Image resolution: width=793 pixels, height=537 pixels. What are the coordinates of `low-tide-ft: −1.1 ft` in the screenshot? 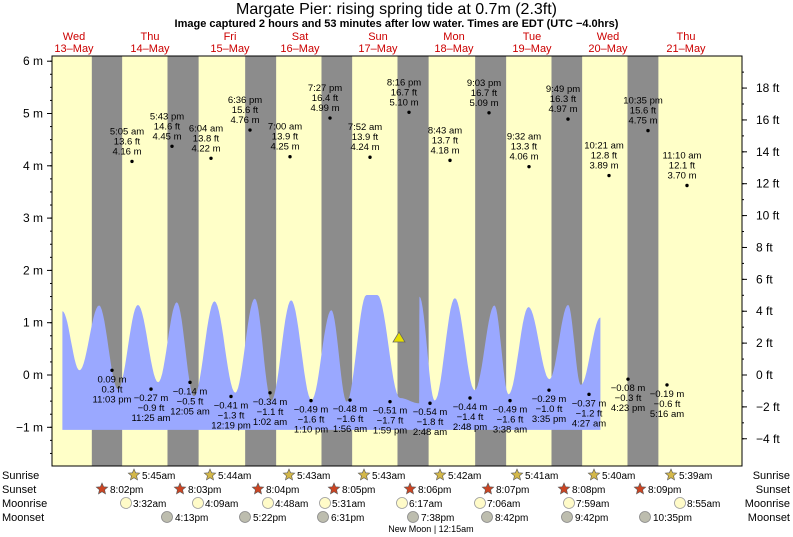 It's located at (270, 412).